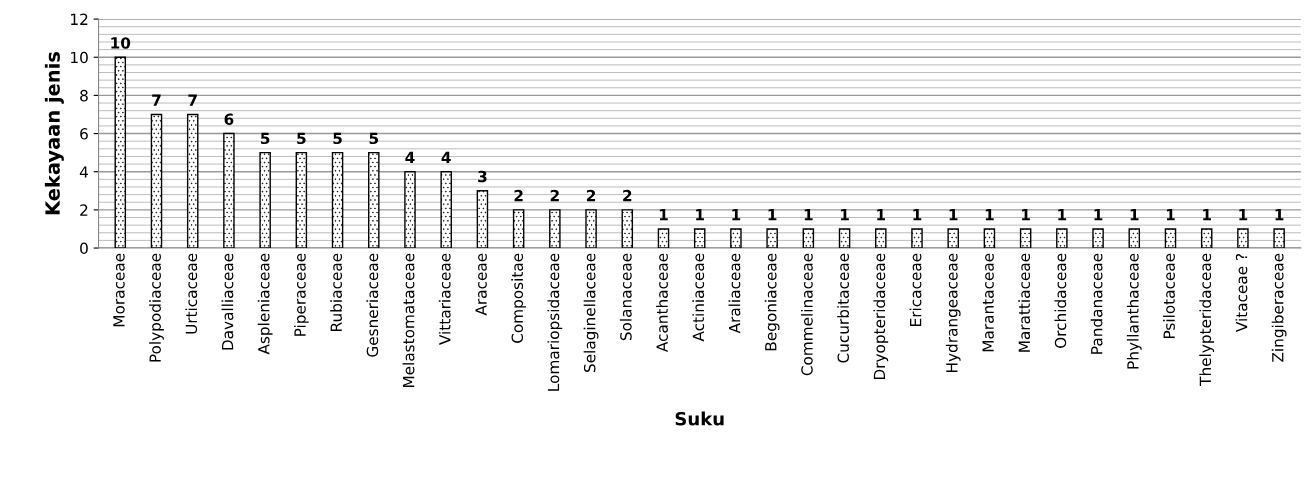  Describe the element at coordinates (408, 320) in the screenshot. I see `x-tick-label: Melastomataceae` at that location.